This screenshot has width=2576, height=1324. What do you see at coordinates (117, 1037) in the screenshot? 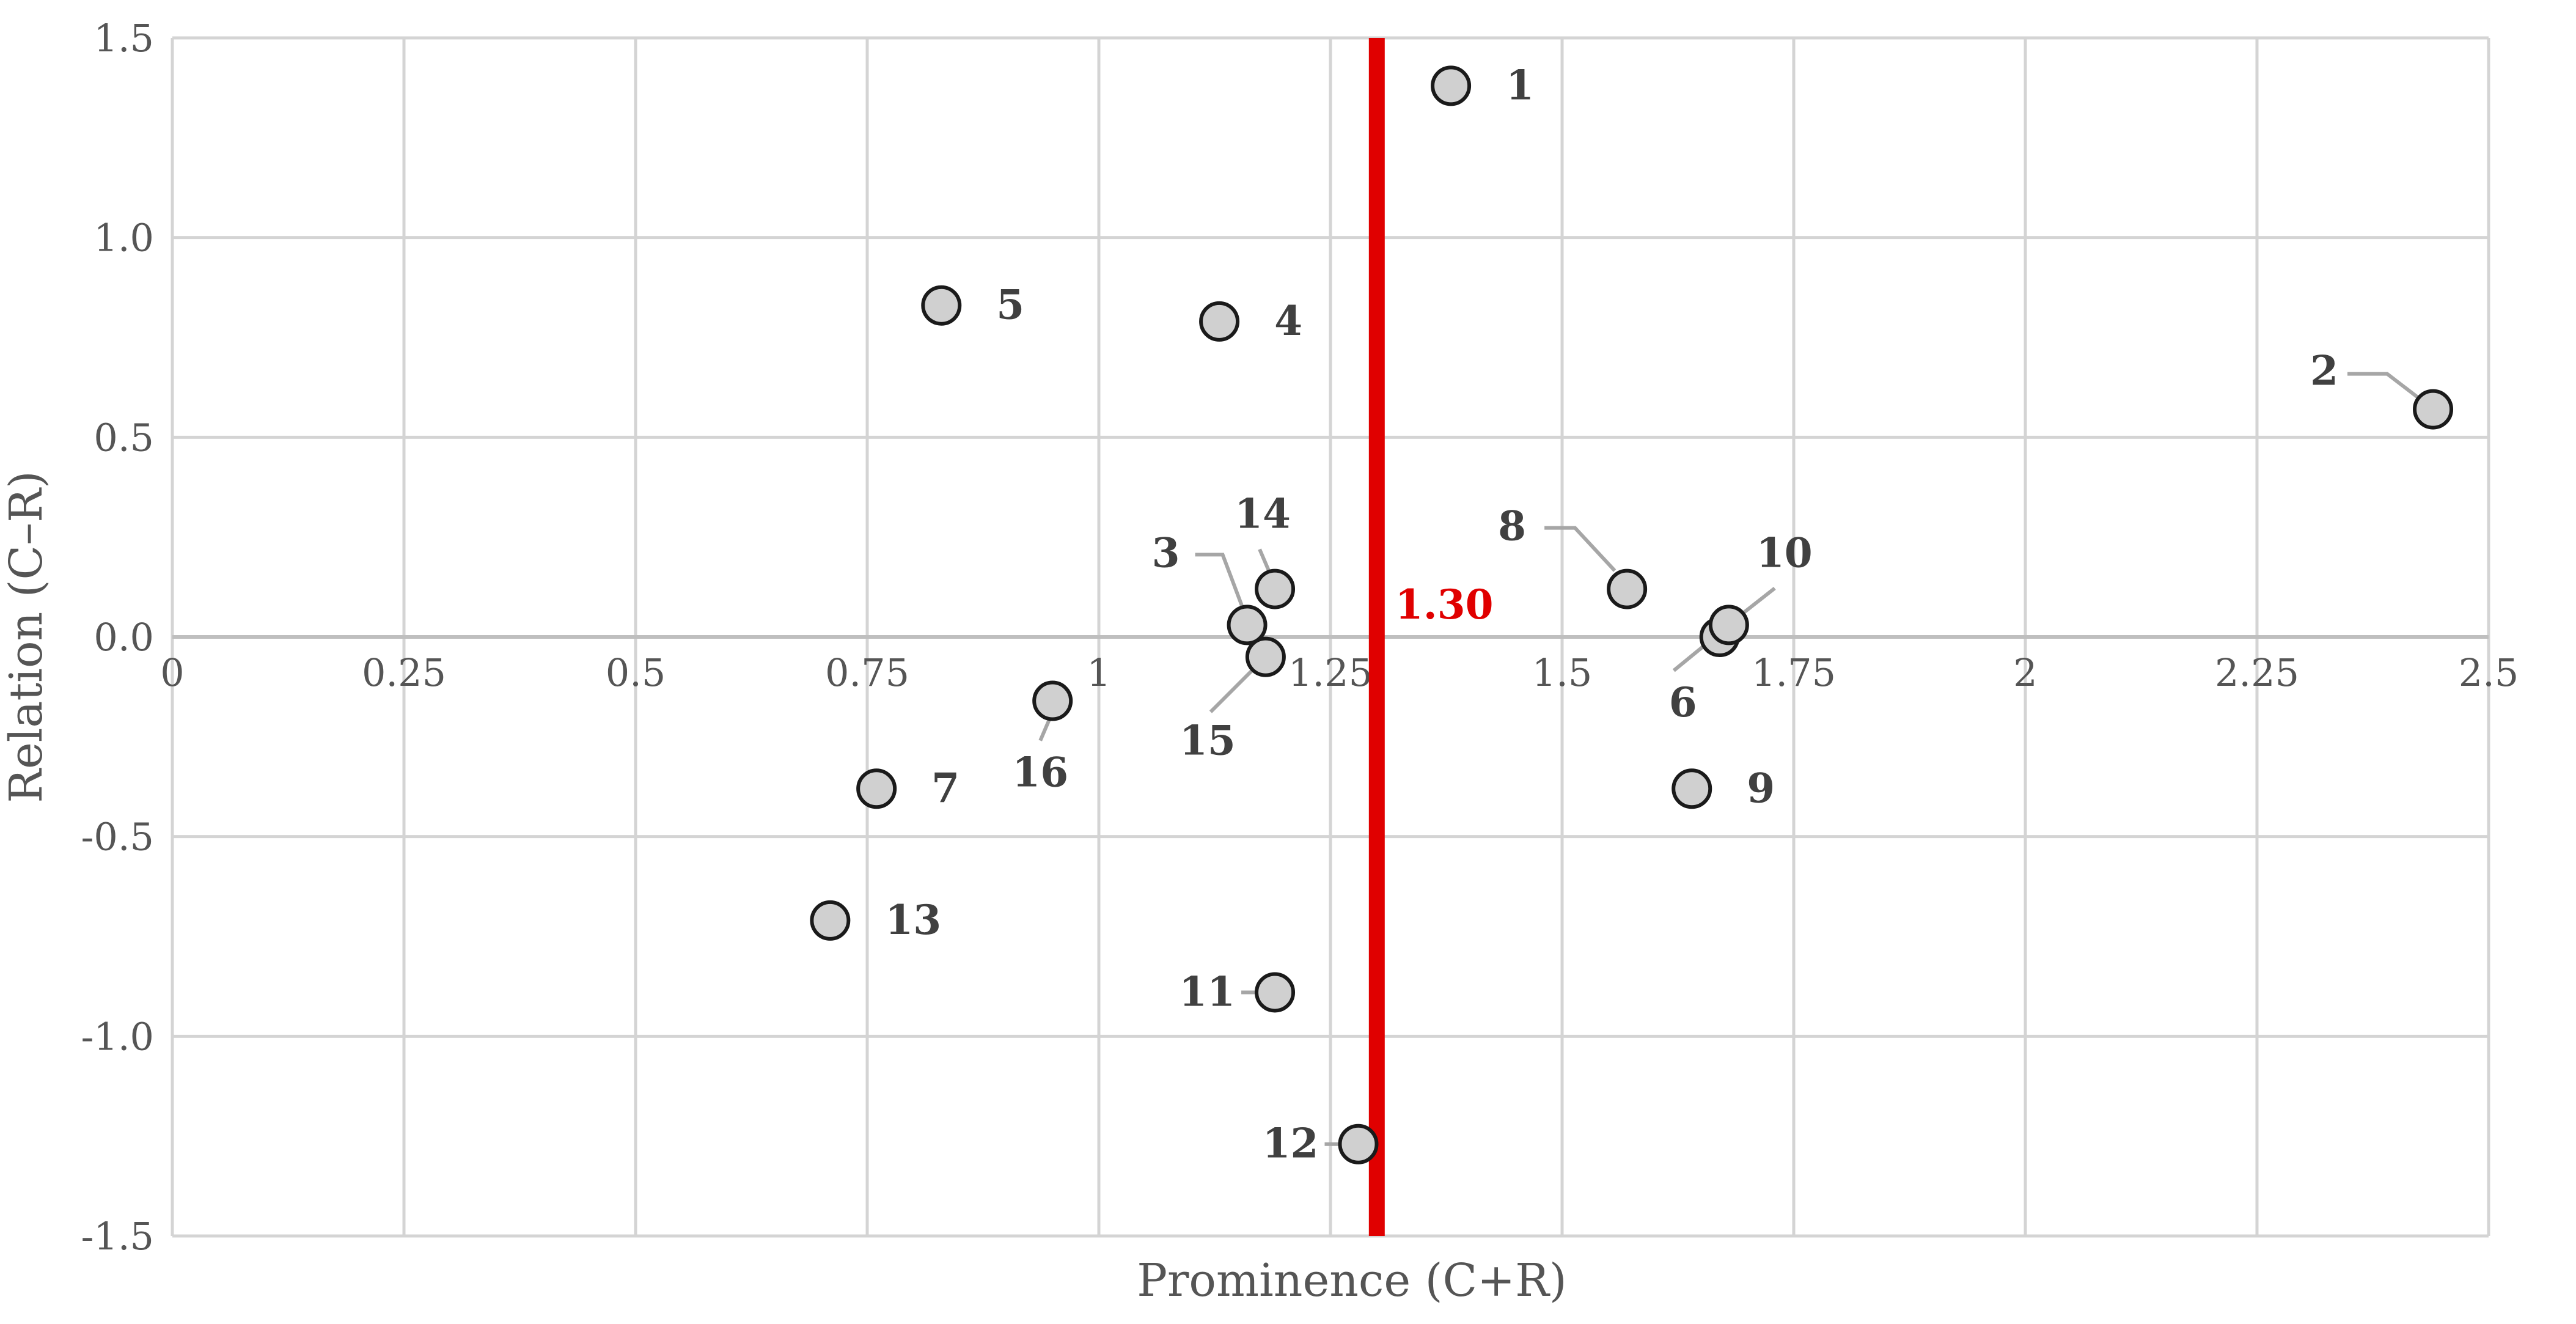
I see `y-tick-label: -1.0` at bounding box center [117, 1037].